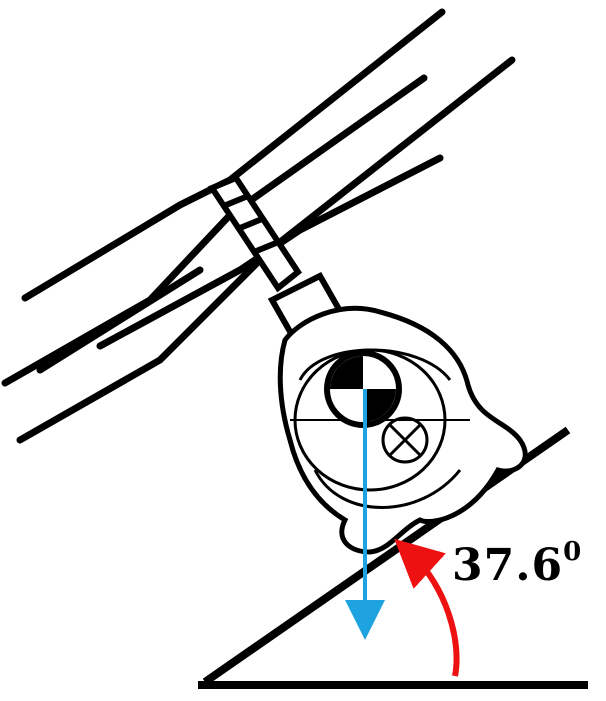 Image resolution: width=606 pixels, height=701 pixels. I want to click on angle-label: 37.60, so click(517, 564).